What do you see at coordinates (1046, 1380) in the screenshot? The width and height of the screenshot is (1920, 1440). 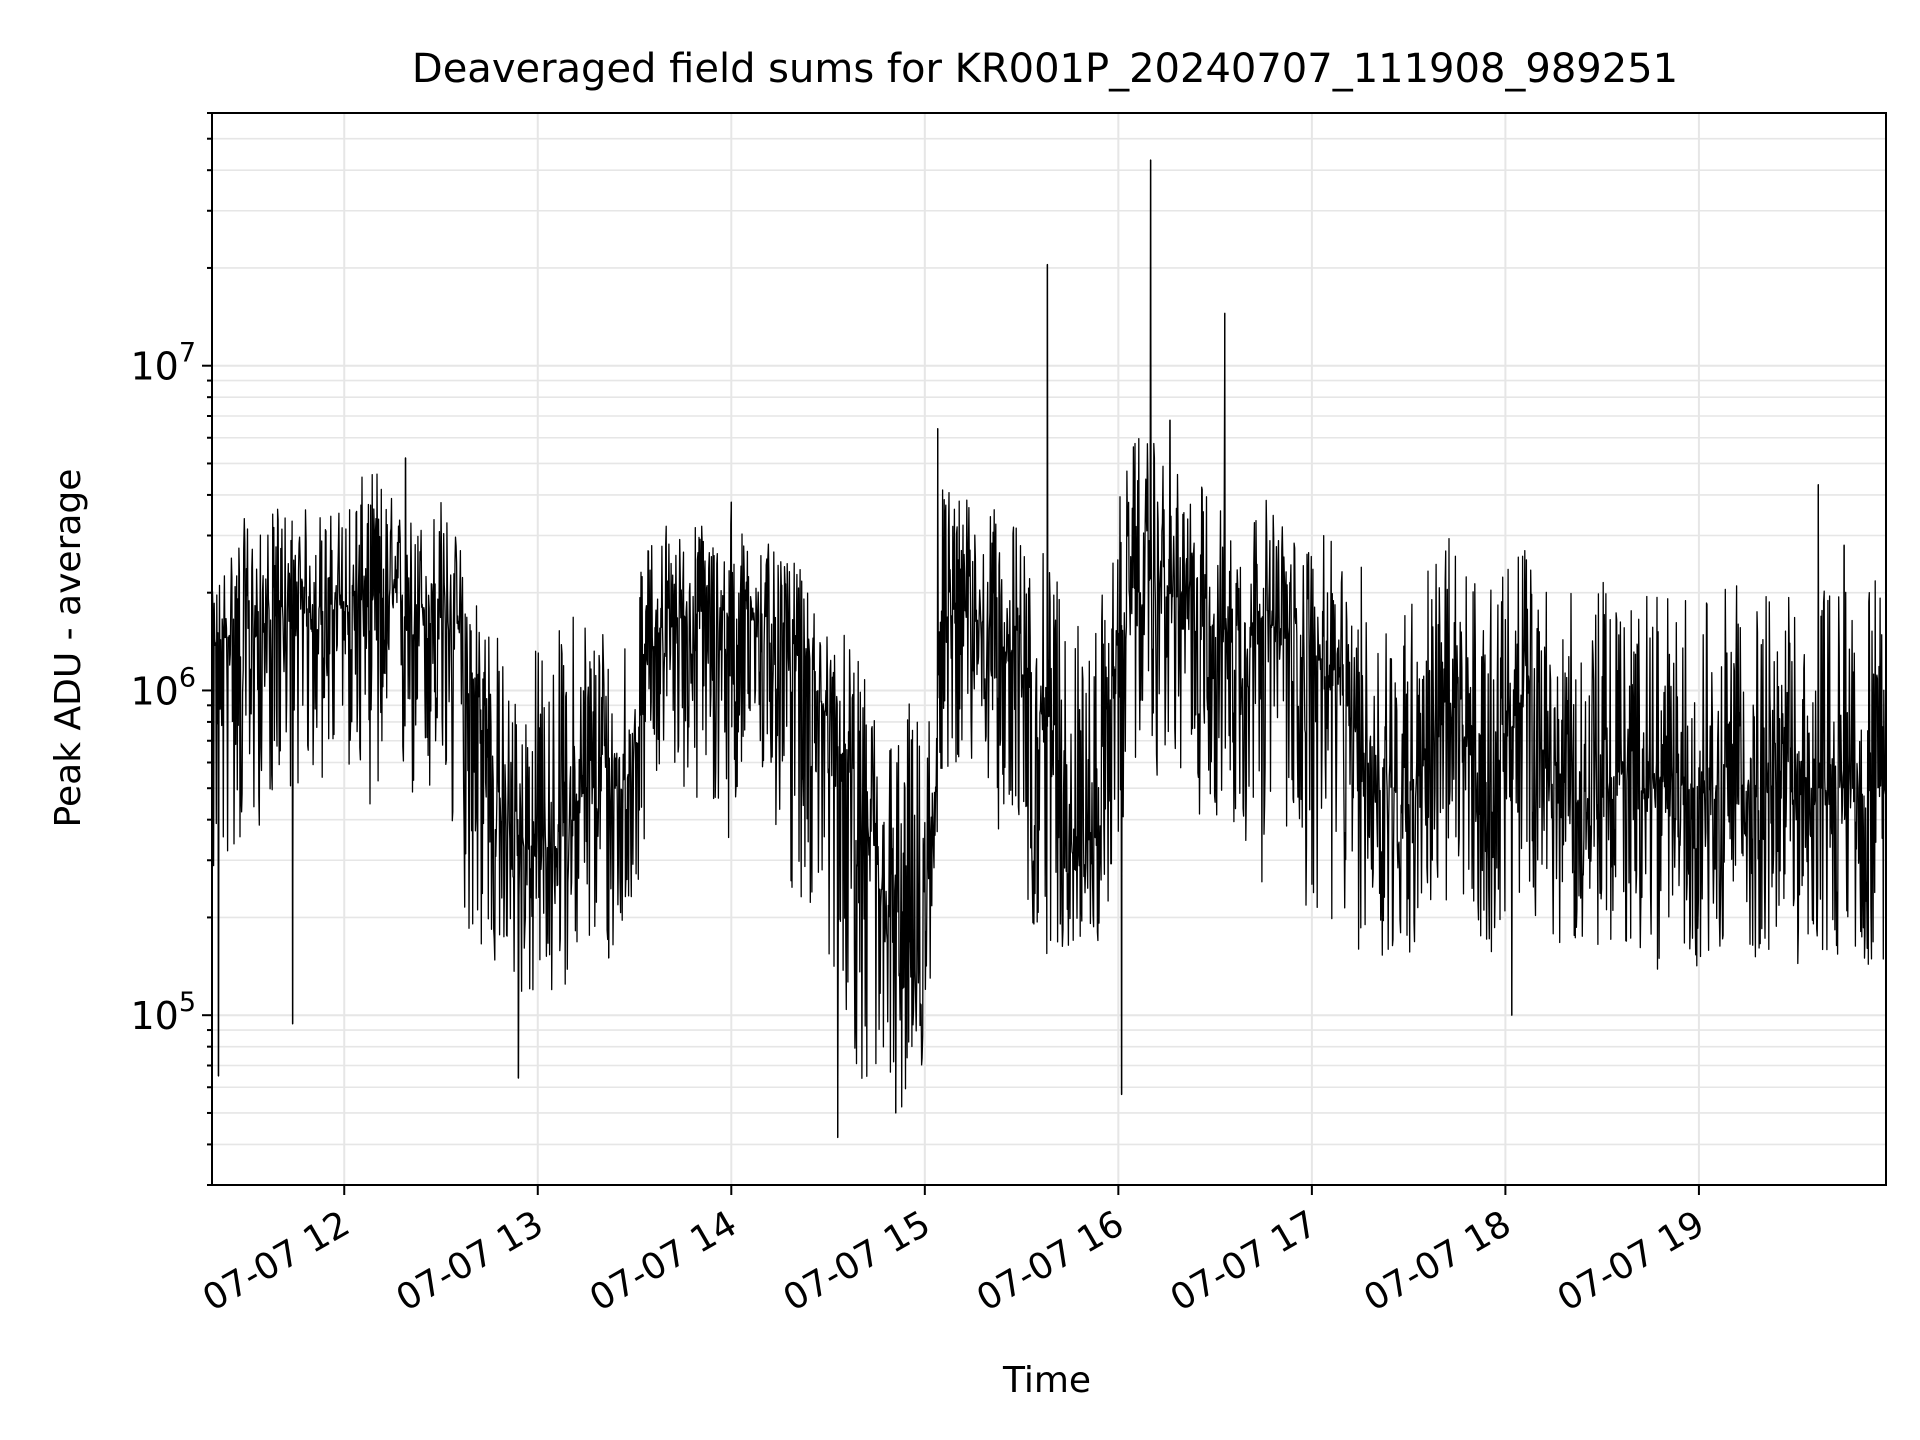 I see `x-axis-label: Time` at bounding box center [1046, 1380].